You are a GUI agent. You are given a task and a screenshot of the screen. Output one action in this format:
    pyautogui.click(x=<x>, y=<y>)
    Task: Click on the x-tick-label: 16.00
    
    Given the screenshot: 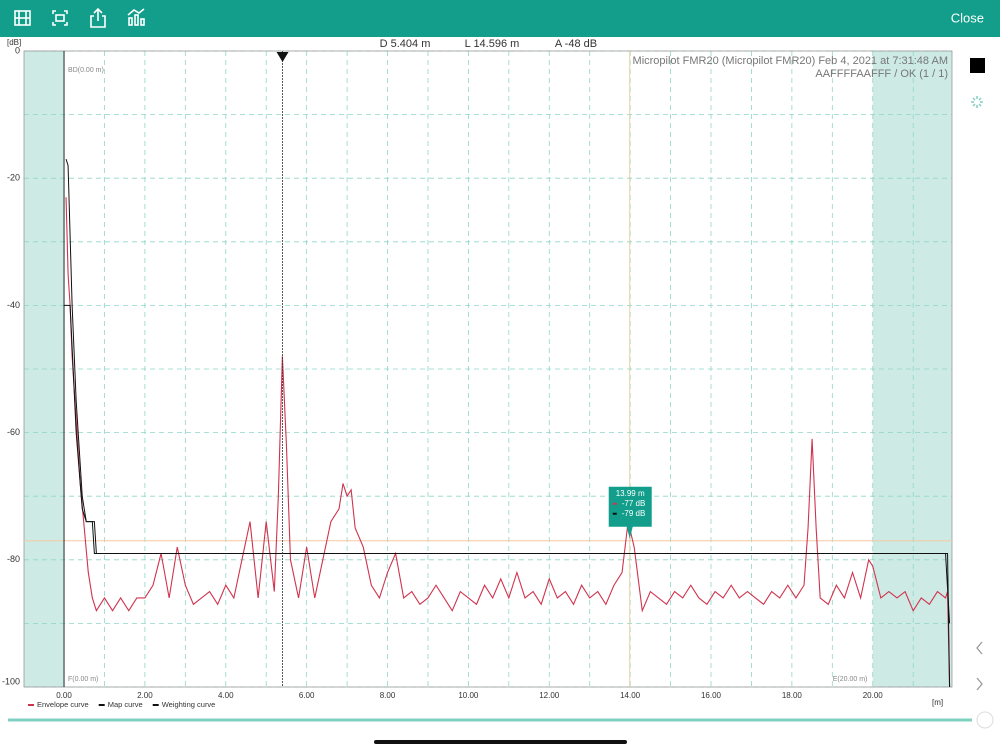 What is the action you would take?
    pyautogui.click(x=711, y=695)
    